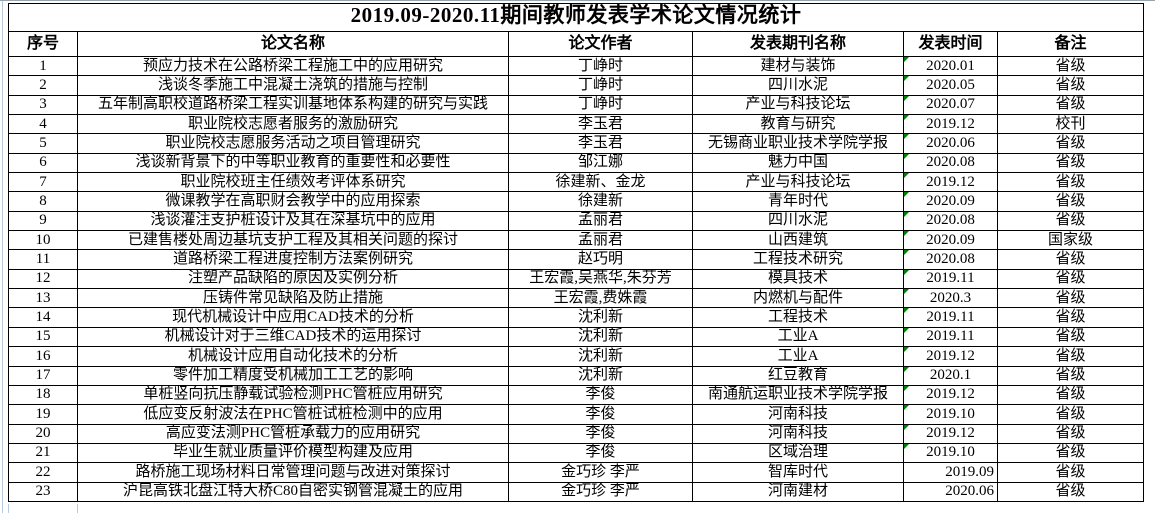 Image resolution: width=1155 pixels, height=513 pixels. Describe the element at coordinates (293, 491) in the screenshot. I see `paper-title-cell: 沪昆高铁北盘江特大桥C80自密实钢管混凝土的应用` at that location.